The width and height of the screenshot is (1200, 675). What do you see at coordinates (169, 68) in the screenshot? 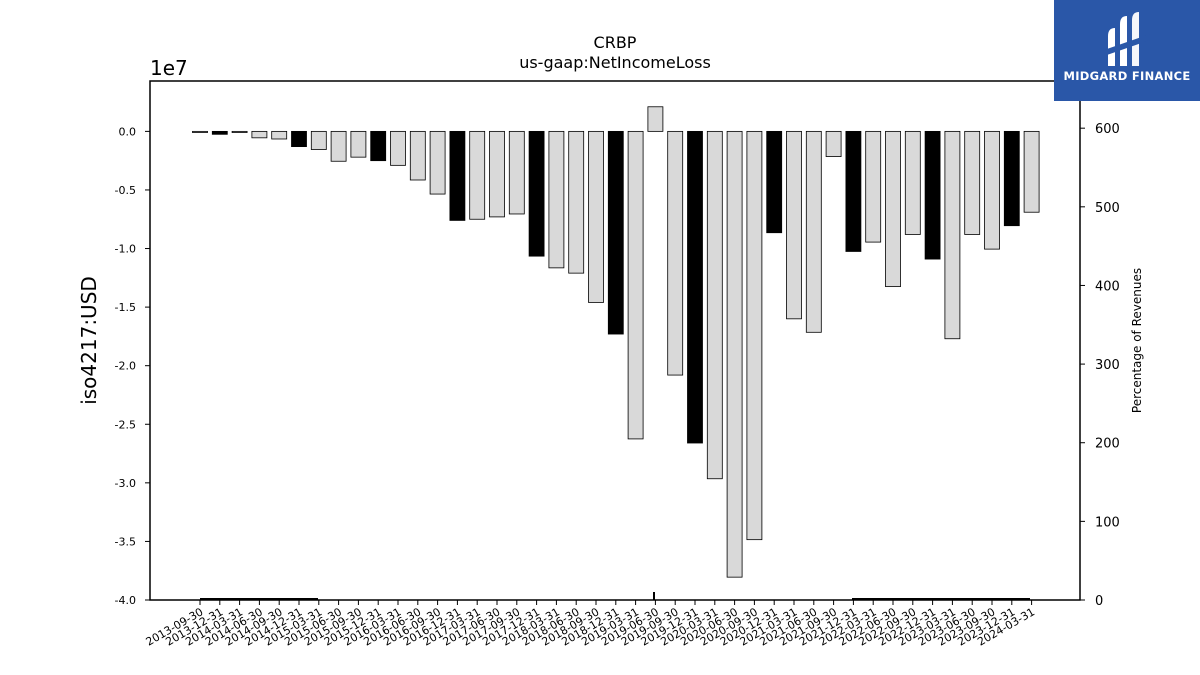
I see `y-offset-label: 1e7` at bounding box center [169, 68].